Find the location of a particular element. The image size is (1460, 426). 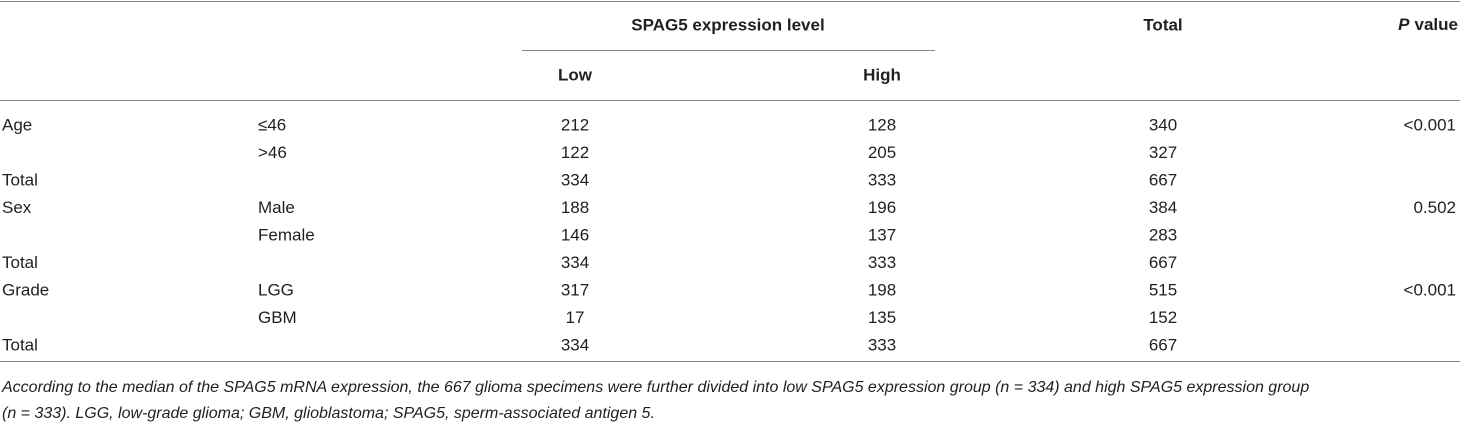

row-sublabel: Female is located at coordinates (286, 234).